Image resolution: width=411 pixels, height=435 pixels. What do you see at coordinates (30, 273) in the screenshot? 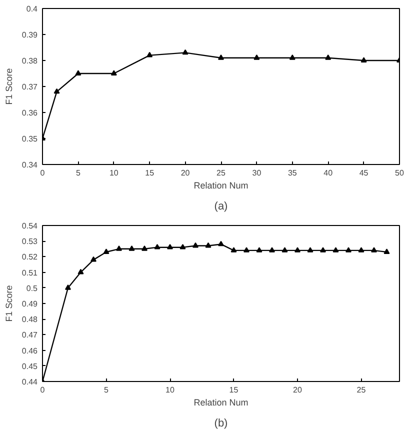
I see `y-tick-label: 0.51` at bounding box center [30, 273].